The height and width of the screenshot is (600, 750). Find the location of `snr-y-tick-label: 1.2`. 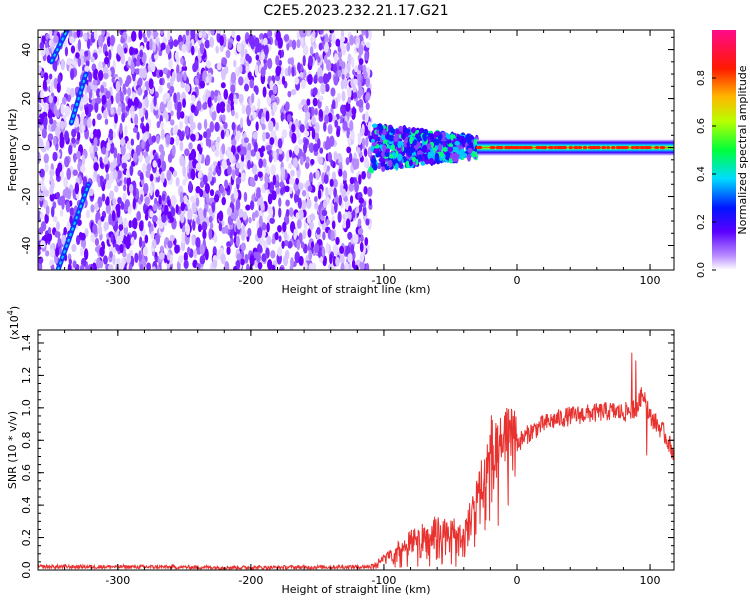

snr-y-tick-label: 1.2 is located at coordinates (26, 376).